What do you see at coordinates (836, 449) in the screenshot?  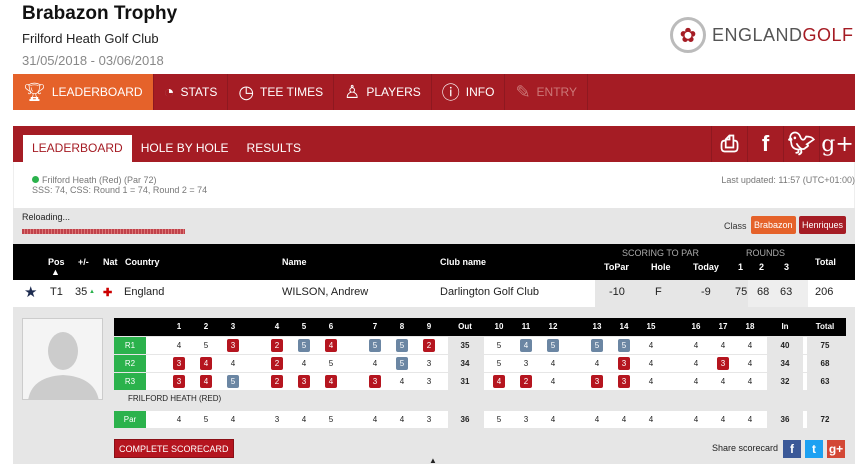 I see `google-plus-share-icon: g+` at bounding box center [836, 449].